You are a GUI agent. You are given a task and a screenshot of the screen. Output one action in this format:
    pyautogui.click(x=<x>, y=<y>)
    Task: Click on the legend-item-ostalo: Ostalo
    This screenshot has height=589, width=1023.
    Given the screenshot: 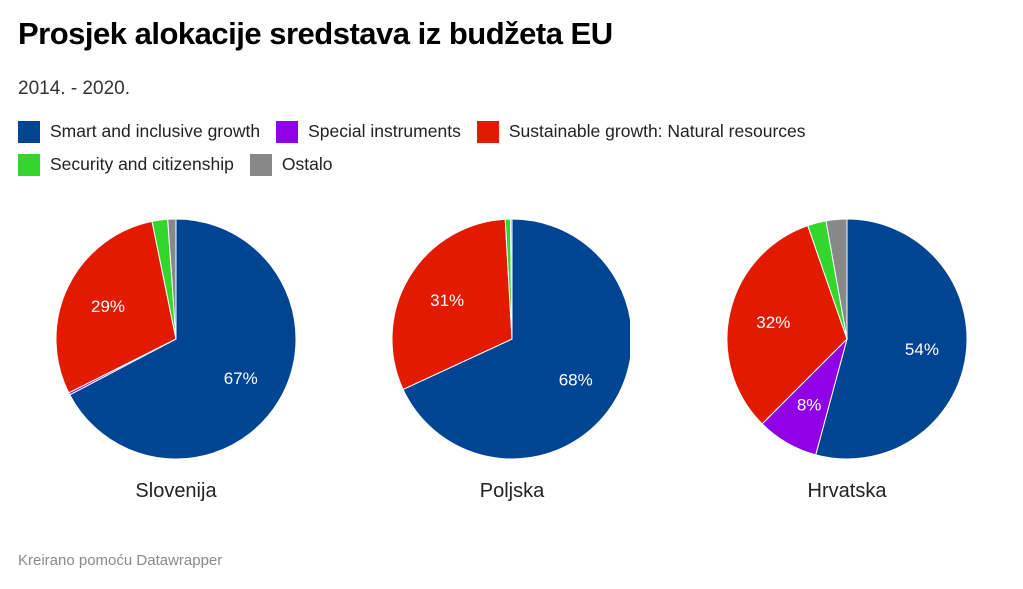 What is the action you would take?
    pyautogui.click(x=291, y=164)
    